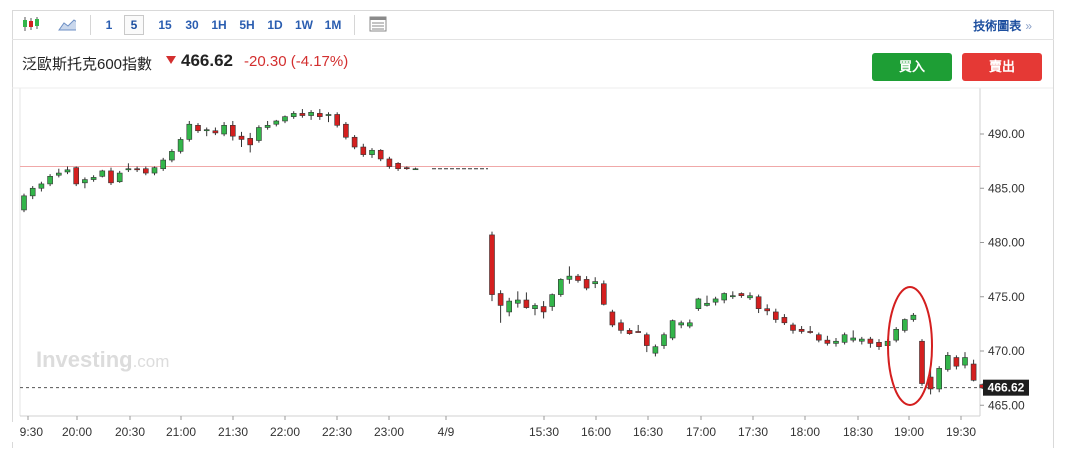 This screenshot has width=1065, height=449. What do you see at coordinates (304, 25) in the screenshot?
I see `timeframe-1w: 1W` at bounding box center [304, 25].